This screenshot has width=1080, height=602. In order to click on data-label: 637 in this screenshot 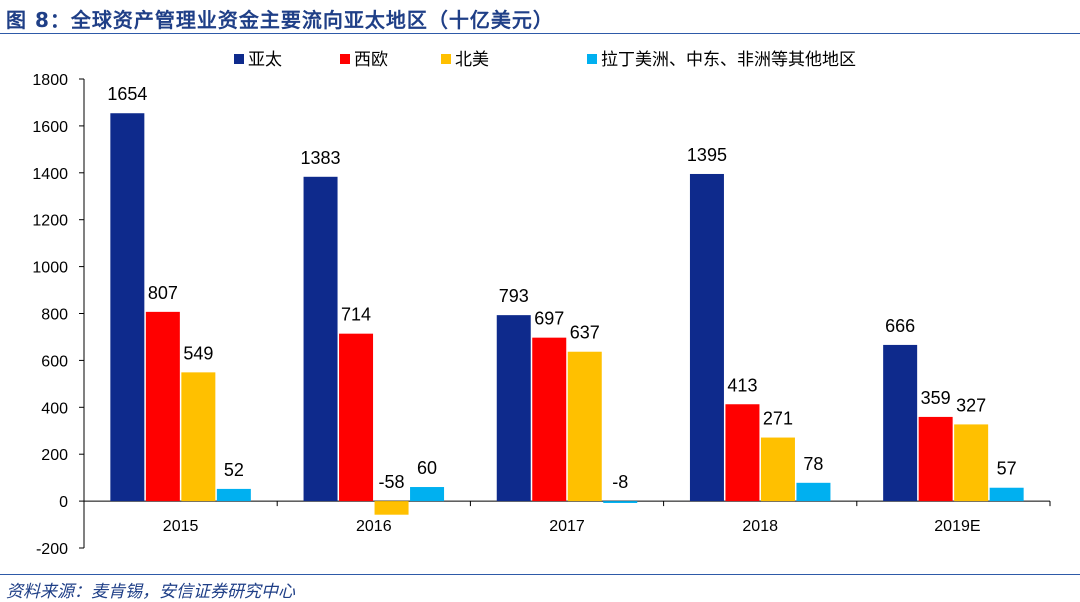, I will do `click(585, 333)`.